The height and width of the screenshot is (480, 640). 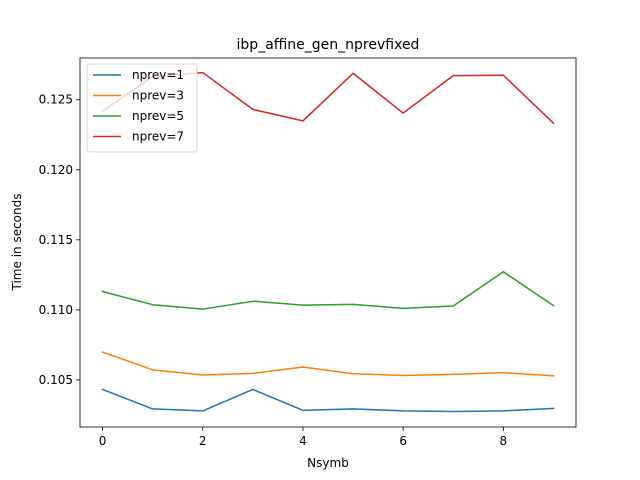 What do you see at coordinates (403, 441) in the screenshot?
I see `x-tick-label: 6` at bounding box center [403, 441].